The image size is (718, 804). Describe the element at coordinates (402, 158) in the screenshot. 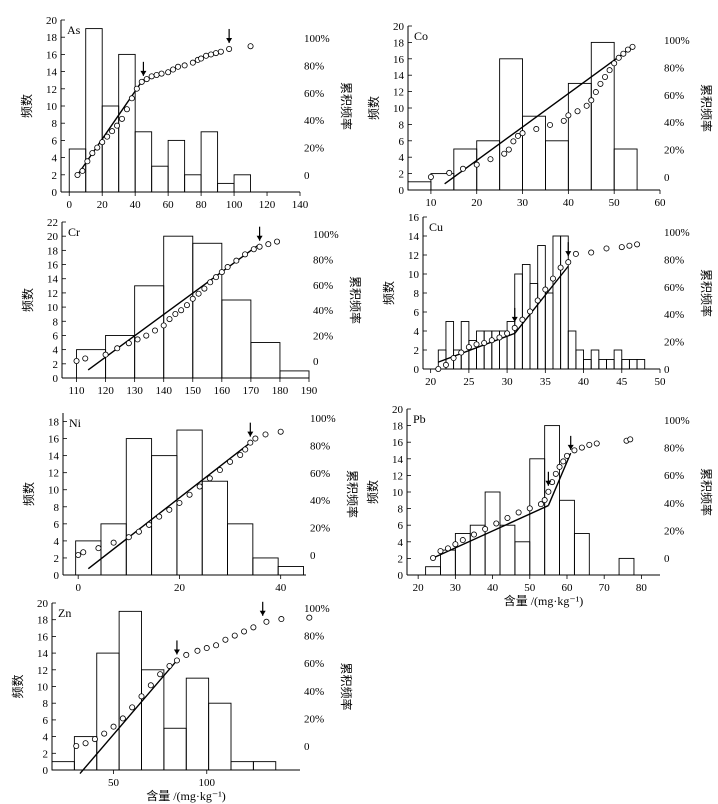

I see `y-tick-label: 4` at that location.